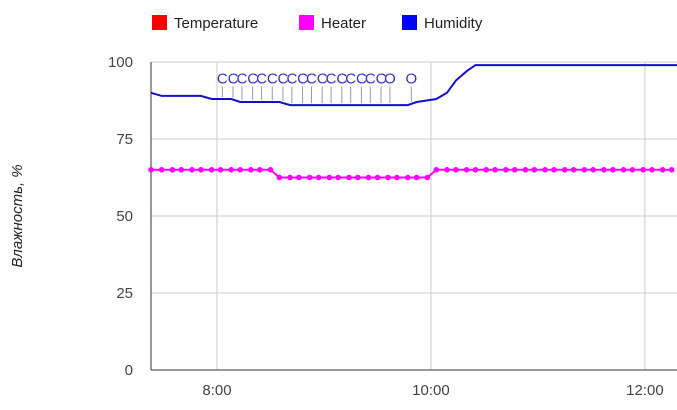 The width and height of the screenshot is (677, 410). What do you see at coordinates (124, 293) in the screenshot?
I see `y-tick-label: 25` at bounding box center [124, 293].